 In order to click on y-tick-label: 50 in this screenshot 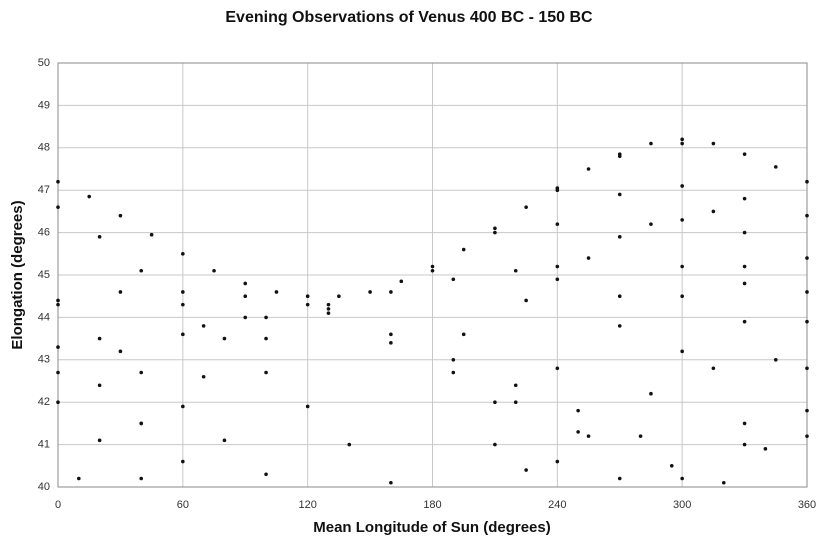, I will do `click(44, 63)`.